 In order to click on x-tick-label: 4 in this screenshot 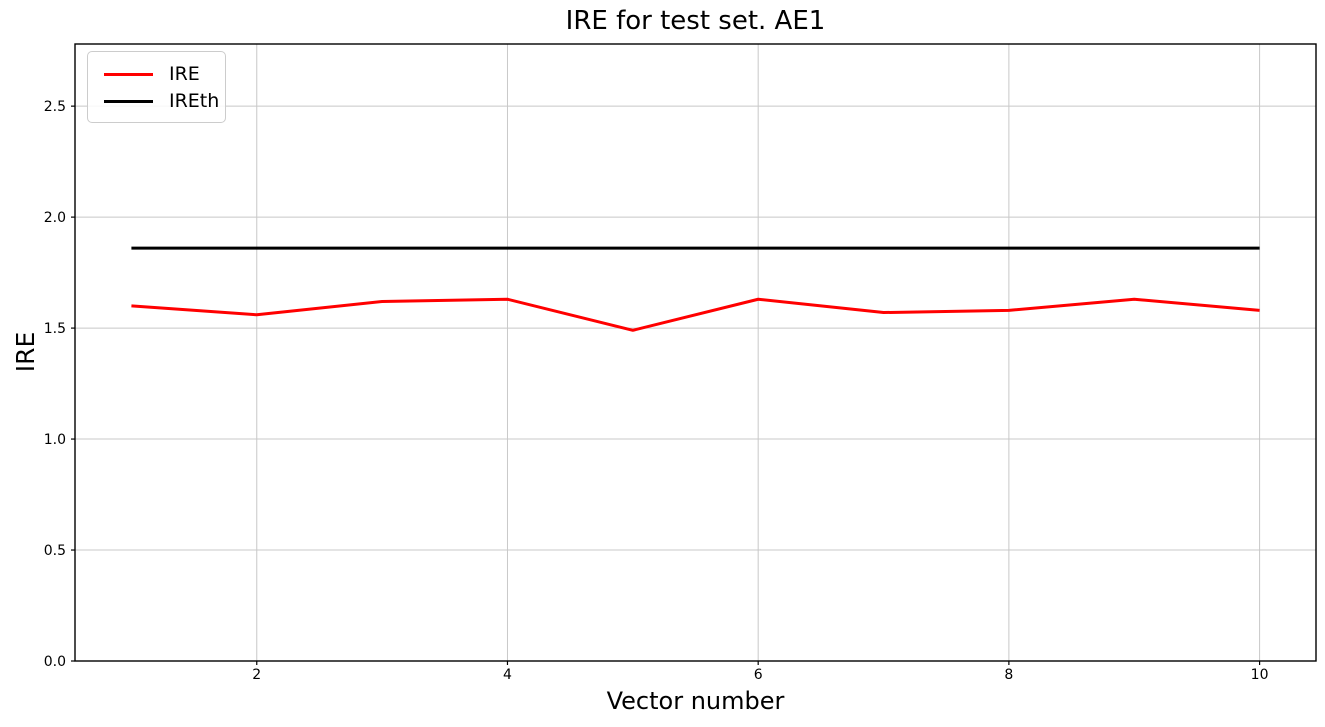, I will do `click(507, 675)`.